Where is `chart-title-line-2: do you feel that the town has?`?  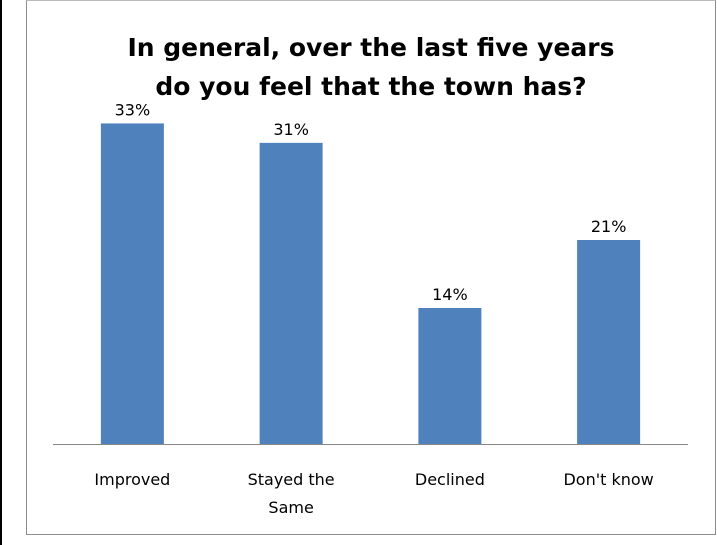
chart-title-line-2: do you feel that the town has? is located at coordinates (371, 86).